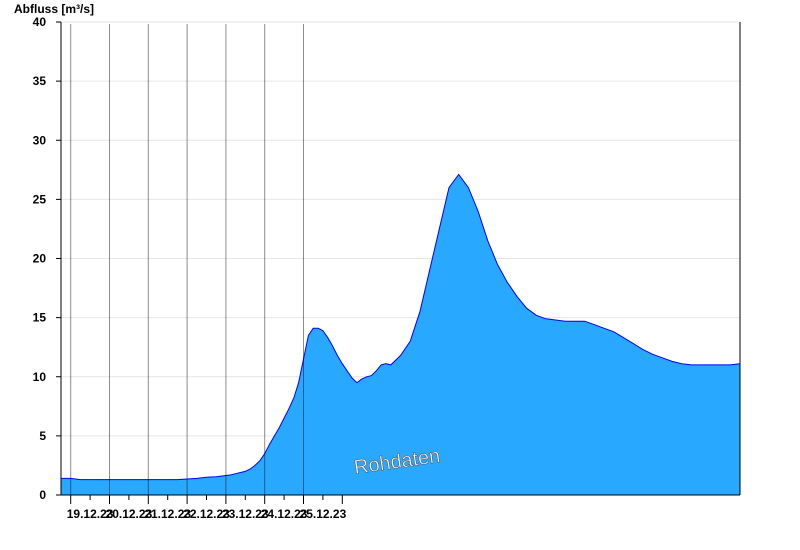 The height and width of the screenshot is (550, 800). I want to click on x-tick-label-22.12.23: 22.12.23, so click(206, 514).